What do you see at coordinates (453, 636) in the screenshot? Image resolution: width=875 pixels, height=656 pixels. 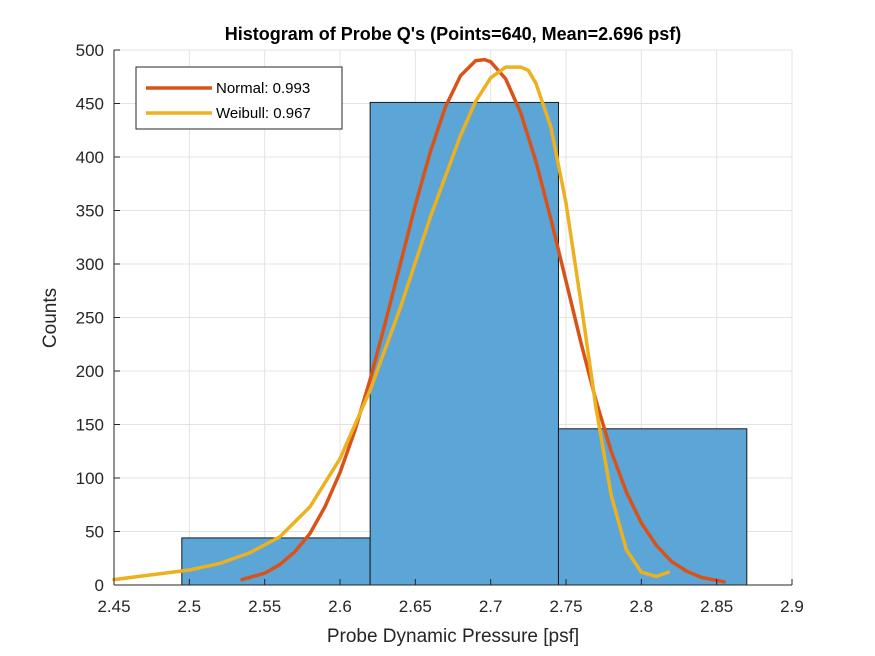 I see `x-axis-label: Probe Dynamic Pressure [psf]` at bounding box center [453, 636].